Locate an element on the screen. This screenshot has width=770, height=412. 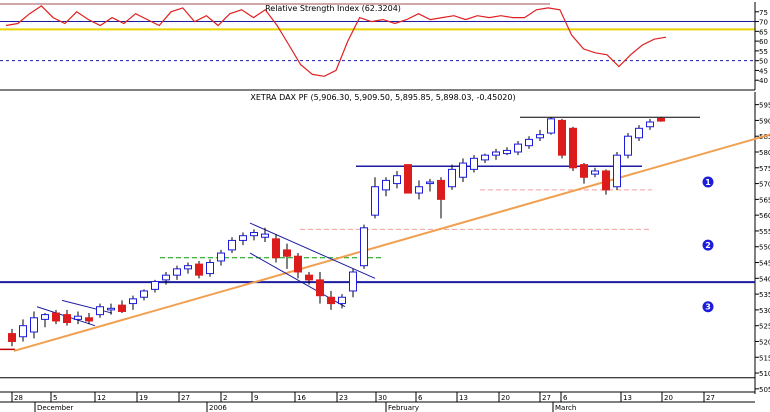
x-month-label: 2006 is located at coordinates (218, 408).